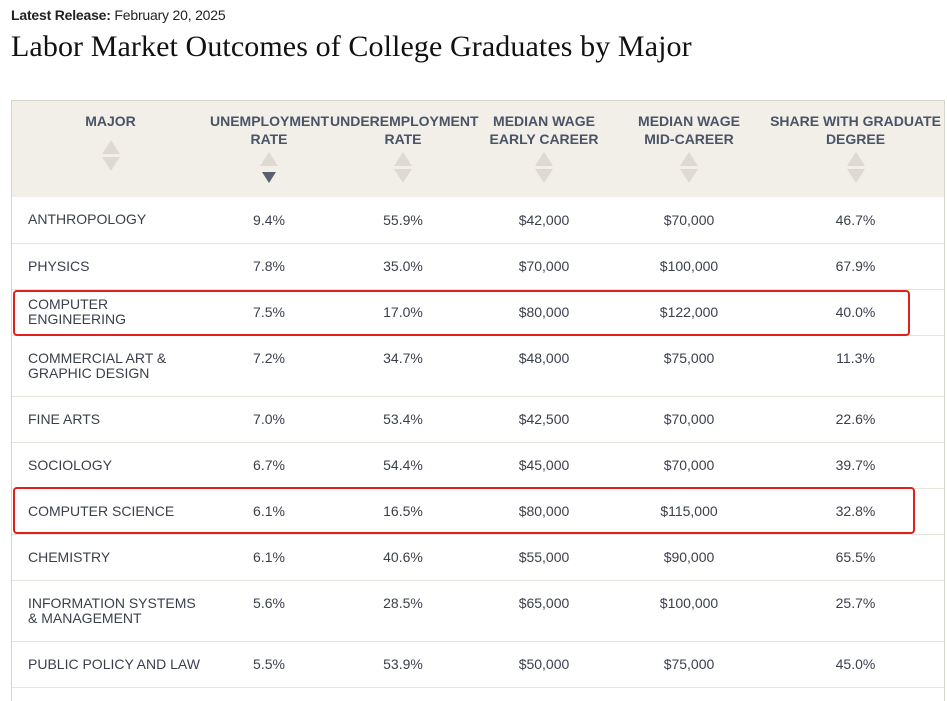 Image resolution: width=947 pixels, height=701 pixels. I want to click on cell-underemployment: 16.5%, so click(403, 511).